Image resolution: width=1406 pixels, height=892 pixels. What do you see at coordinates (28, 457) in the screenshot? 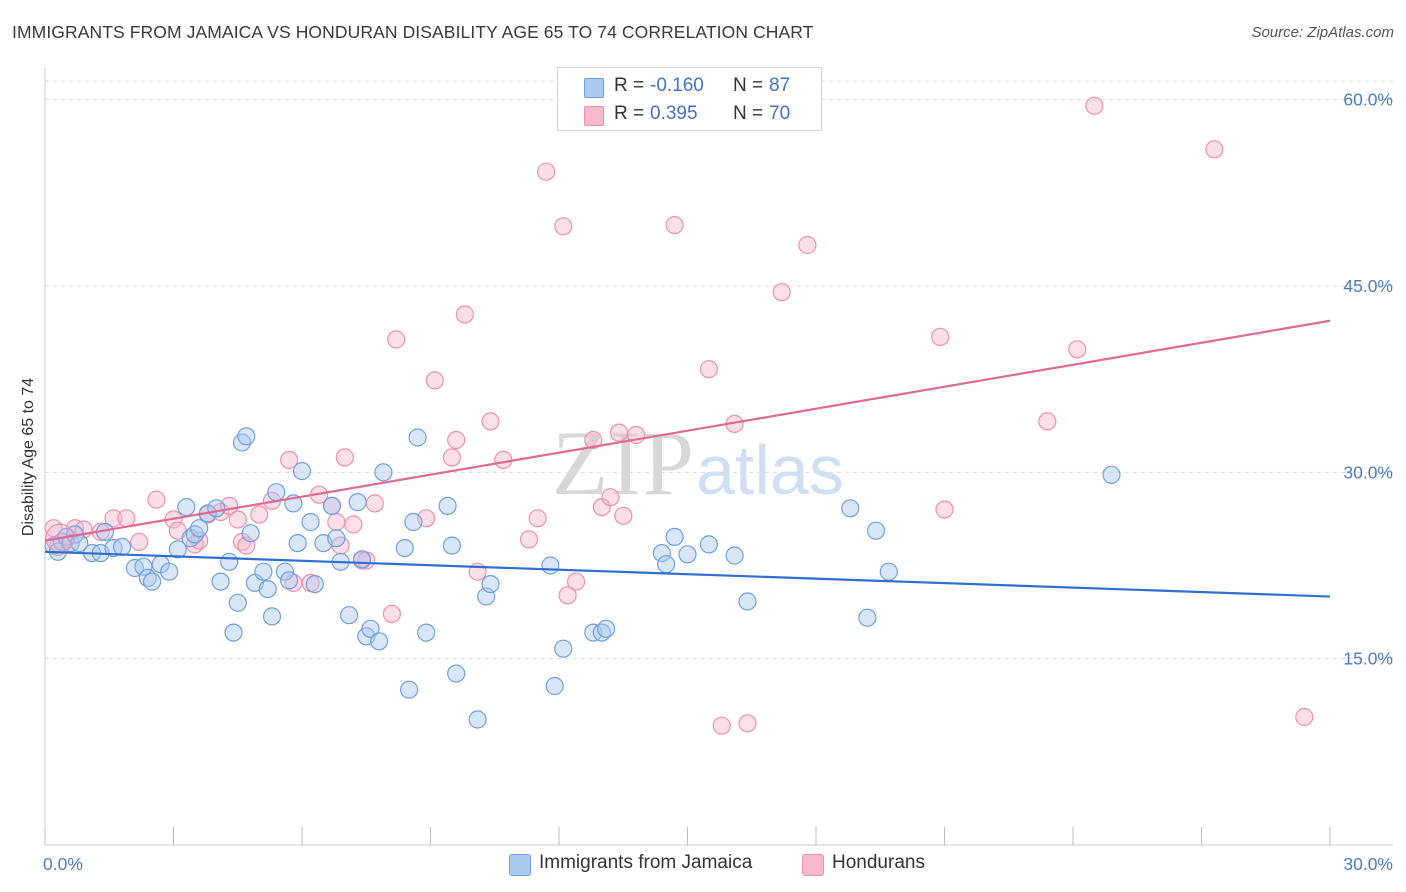
I see `y-axis-label: Disability Age 65 to 74` at bounding box center [28, 457].